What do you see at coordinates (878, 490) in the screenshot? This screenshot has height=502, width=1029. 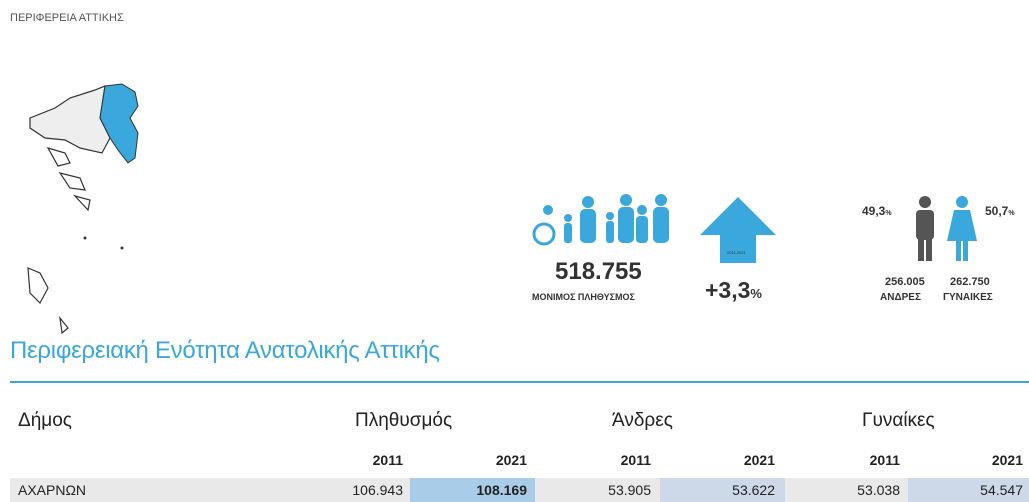 I see `cell: 53.038` at bounding box center [878, 490].